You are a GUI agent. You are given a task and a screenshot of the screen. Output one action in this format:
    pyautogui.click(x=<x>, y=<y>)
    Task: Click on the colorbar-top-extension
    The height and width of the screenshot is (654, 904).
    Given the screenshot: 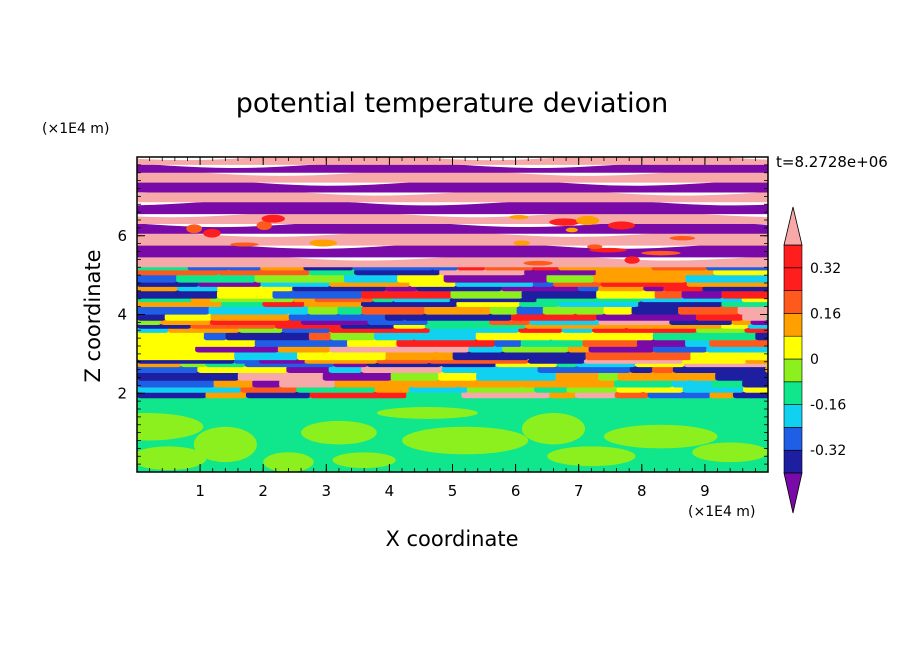 What is the action you would take?
    pyautogui.click(x=793, y=226)
    